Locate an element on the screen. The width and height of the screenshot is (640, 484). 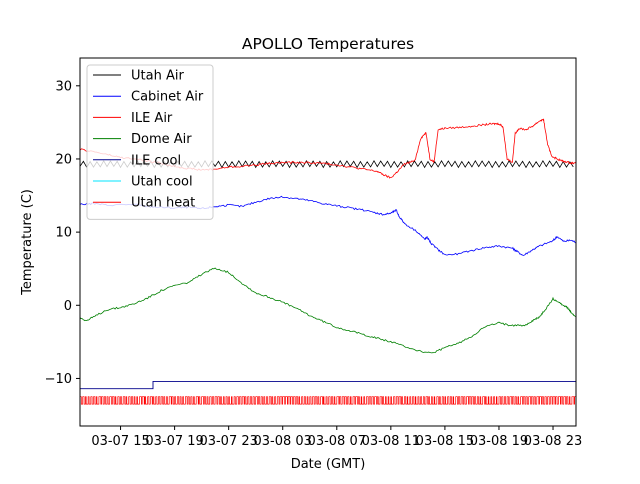
x-tick-label: 03-08 15 is located at coordinates (445, 441).